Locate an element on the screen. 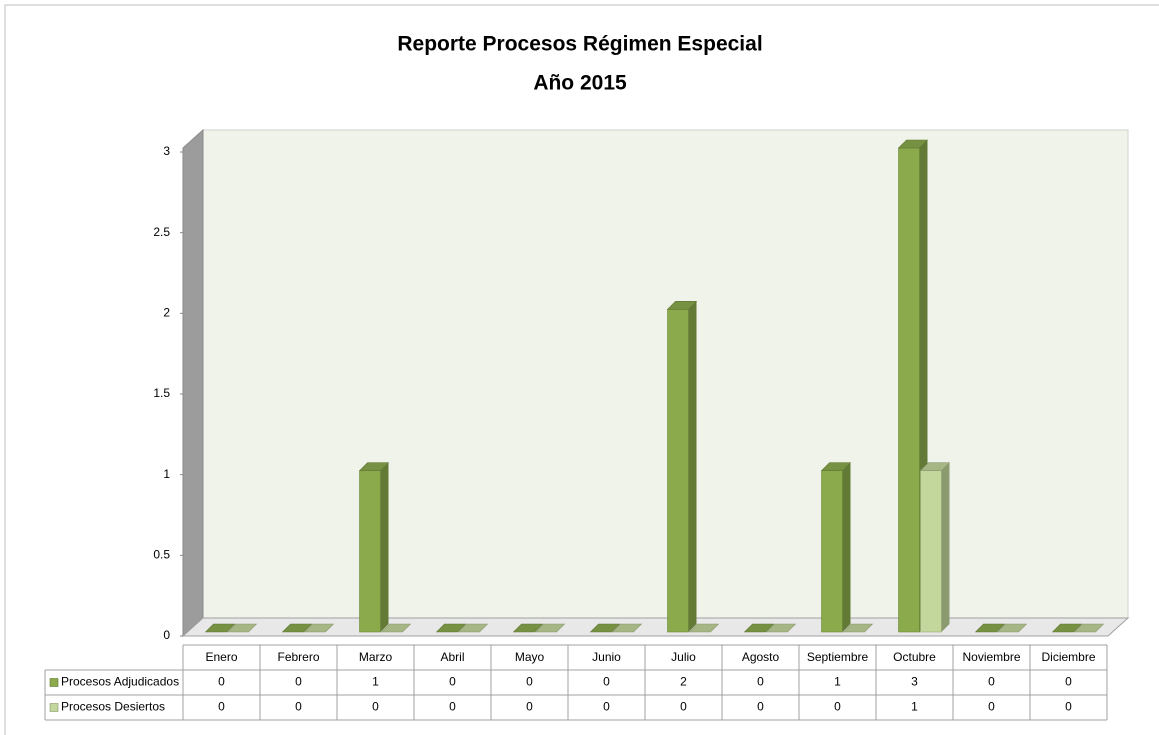 Image resolution: width=1159 pixels, height=735 pixels. x-tick-label: Diciembre is located at coordinates (1068, 657).